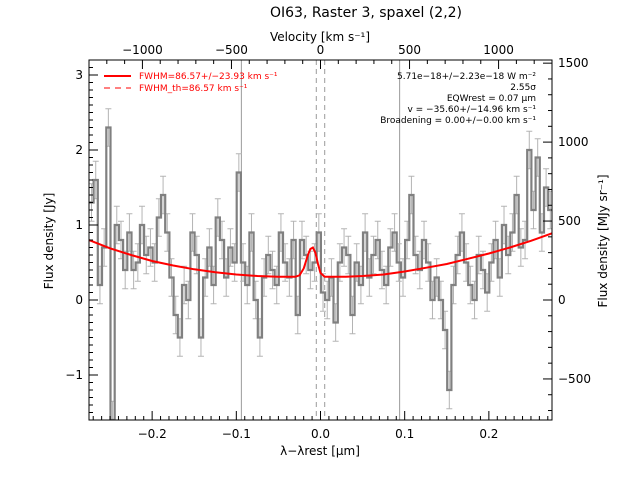  Describe the element at coordinates (603, 240) in the screenshot. I see `right-axis-label: Flux density [MJy sr⁻¹]` at that location.